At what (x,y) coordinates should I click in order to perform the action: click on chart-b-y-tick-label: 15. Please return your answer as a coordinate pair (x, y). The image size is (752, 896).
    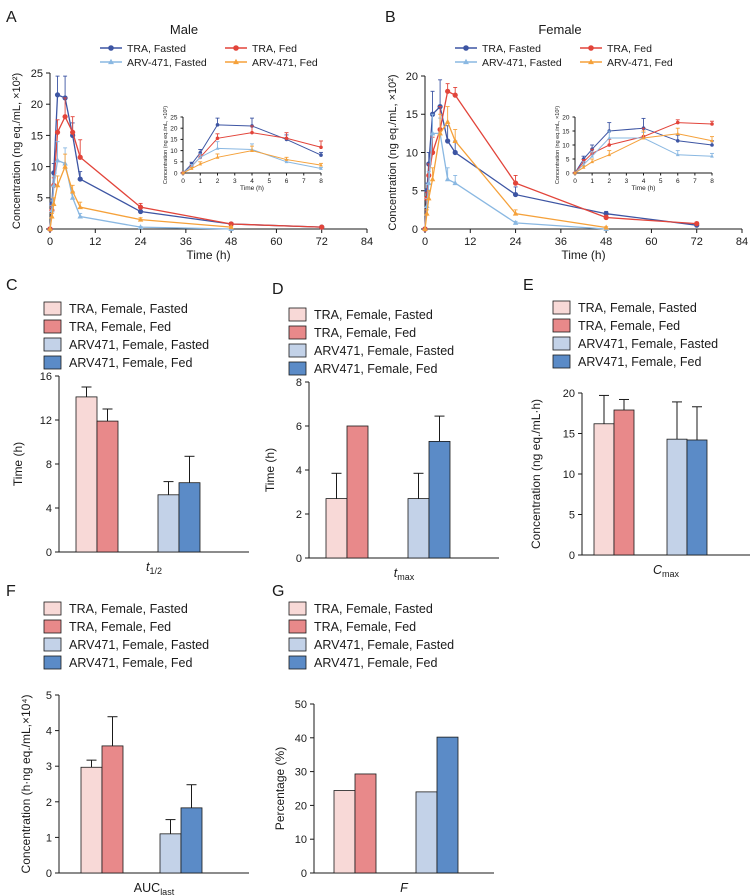
    Looking at the image, I should click on (412, 115).